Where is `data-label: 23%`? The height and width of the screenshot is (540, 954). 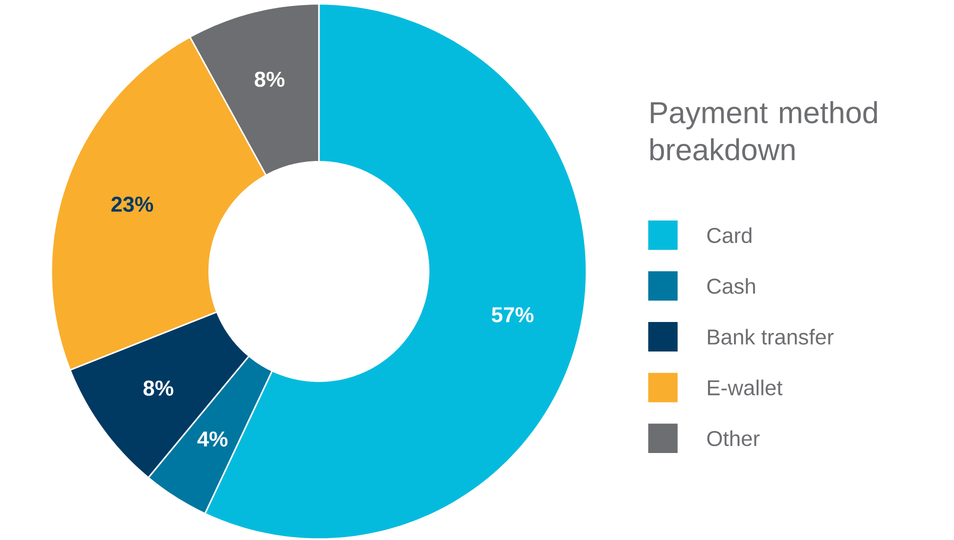
data-label: 23% is located at coordinates (132, 204).